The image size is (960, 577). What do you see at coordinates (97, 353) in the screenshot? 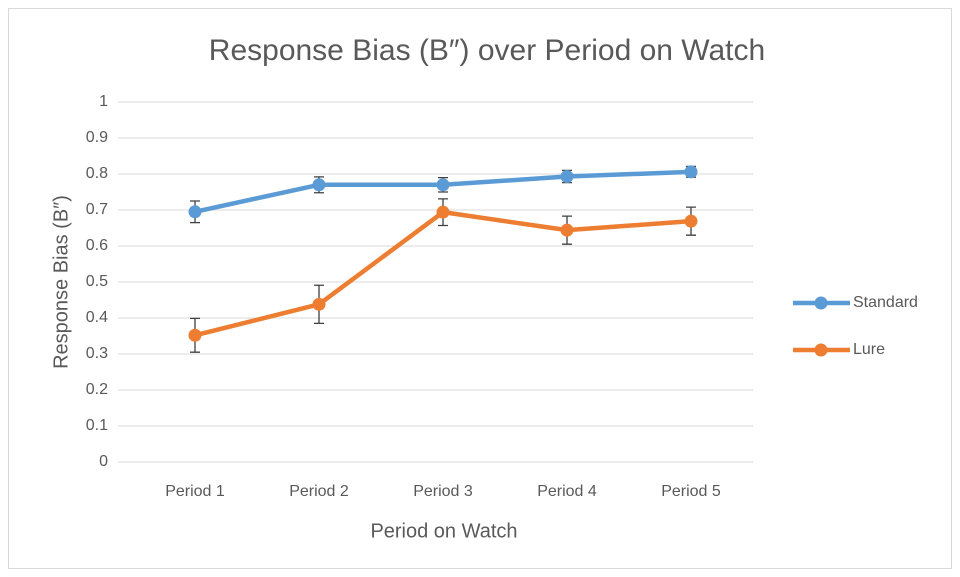
I see `y-tick-label: 0.3` at bounding box center [97, 353].